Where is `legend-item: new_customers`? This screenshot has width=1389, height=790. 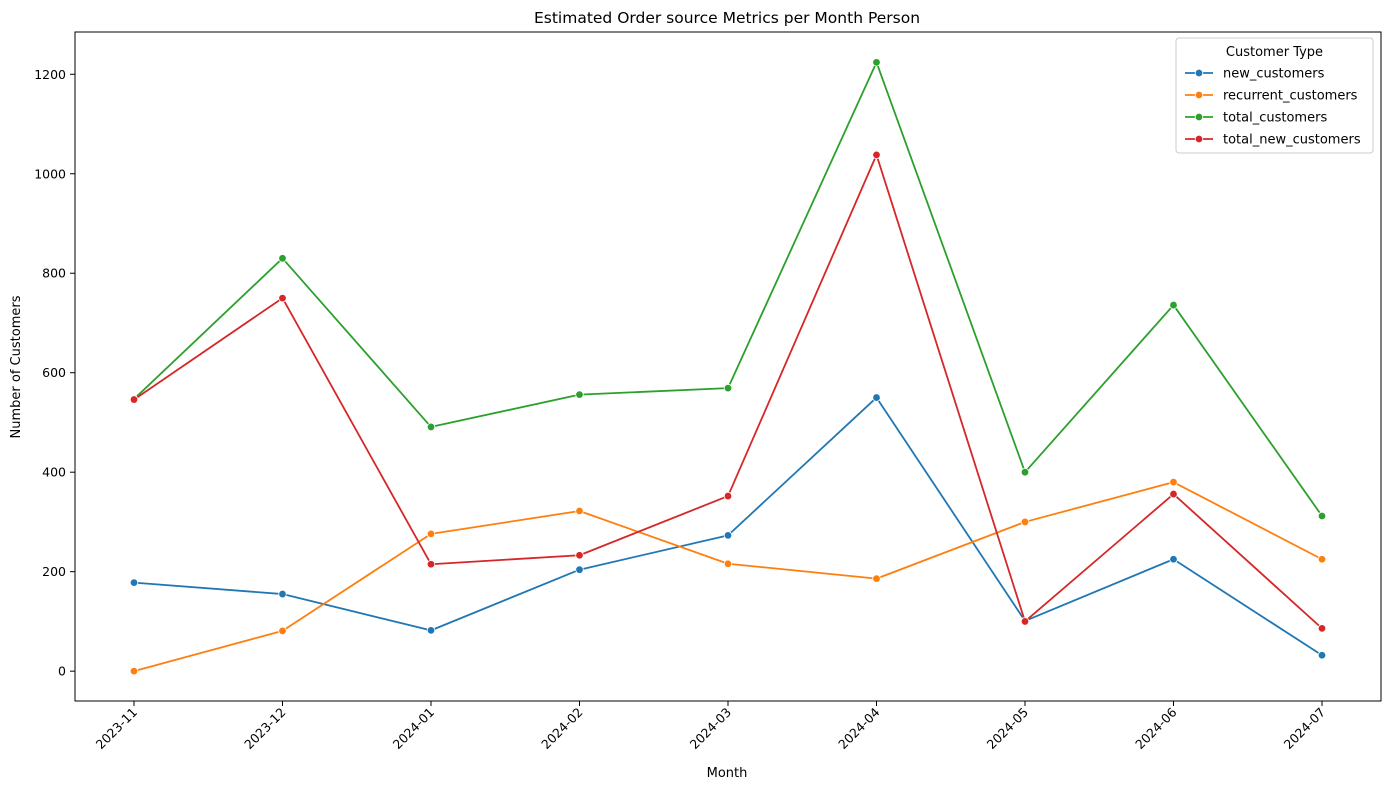 legend-item: new_customers is located at coordinates (1255, 74).